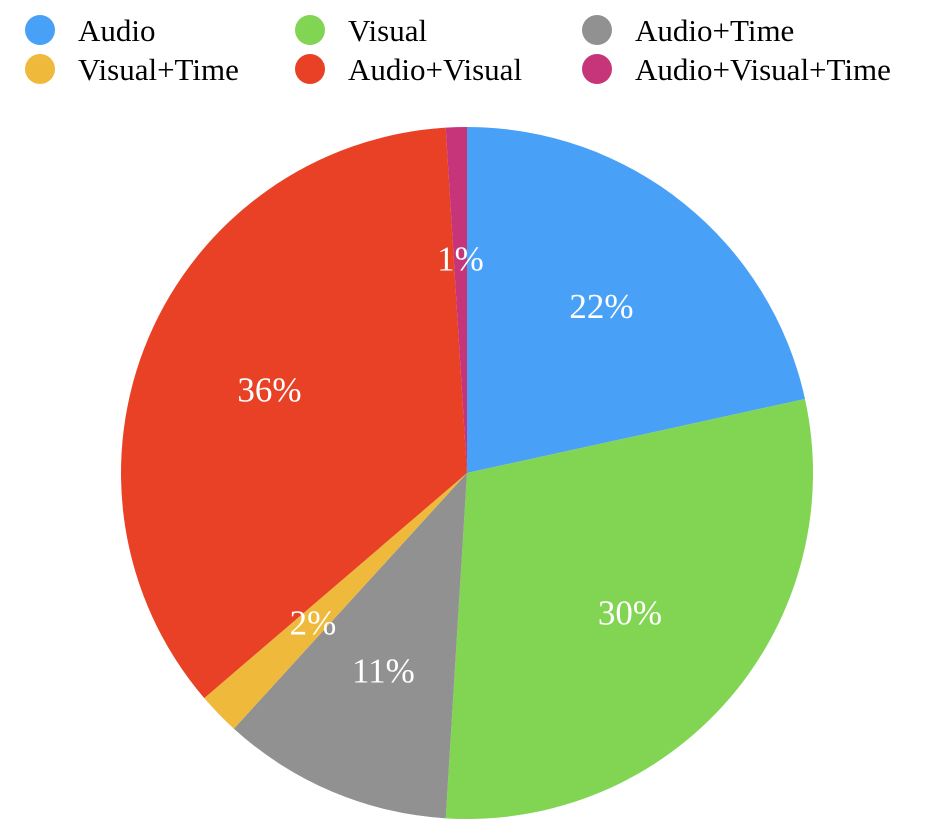  Describe the element at coordinates (460, 259) in the screenshot. I see `slice-label-audio-visual-time: 1%` at that location.